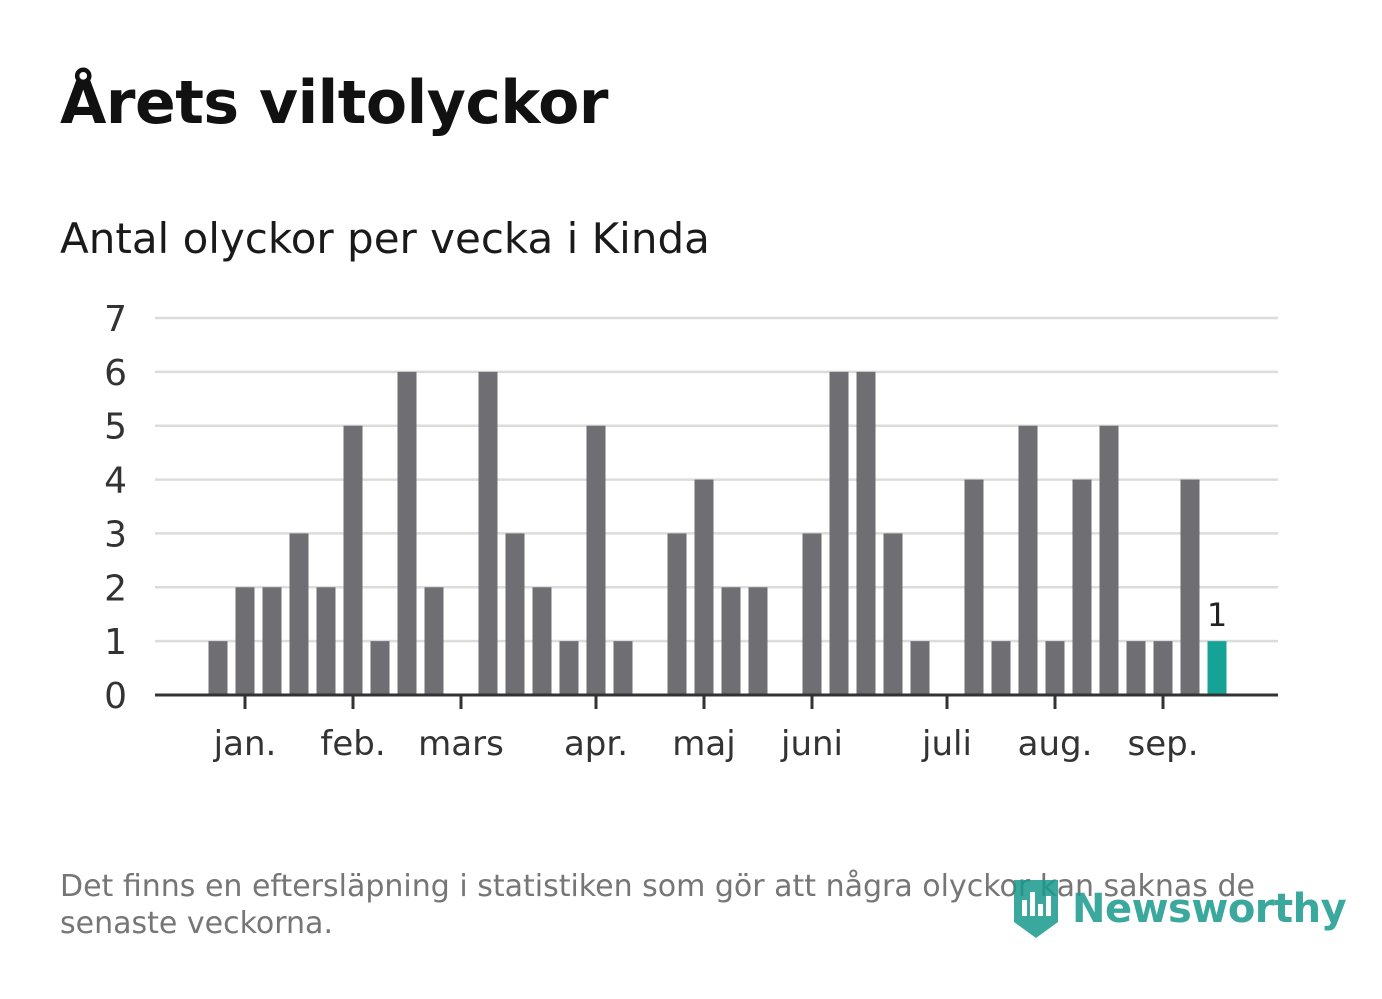  What do you see at coordinates (115, 427) in the screenshot?
I see `y-tick-label: 5` at bounding box center [115, 427].